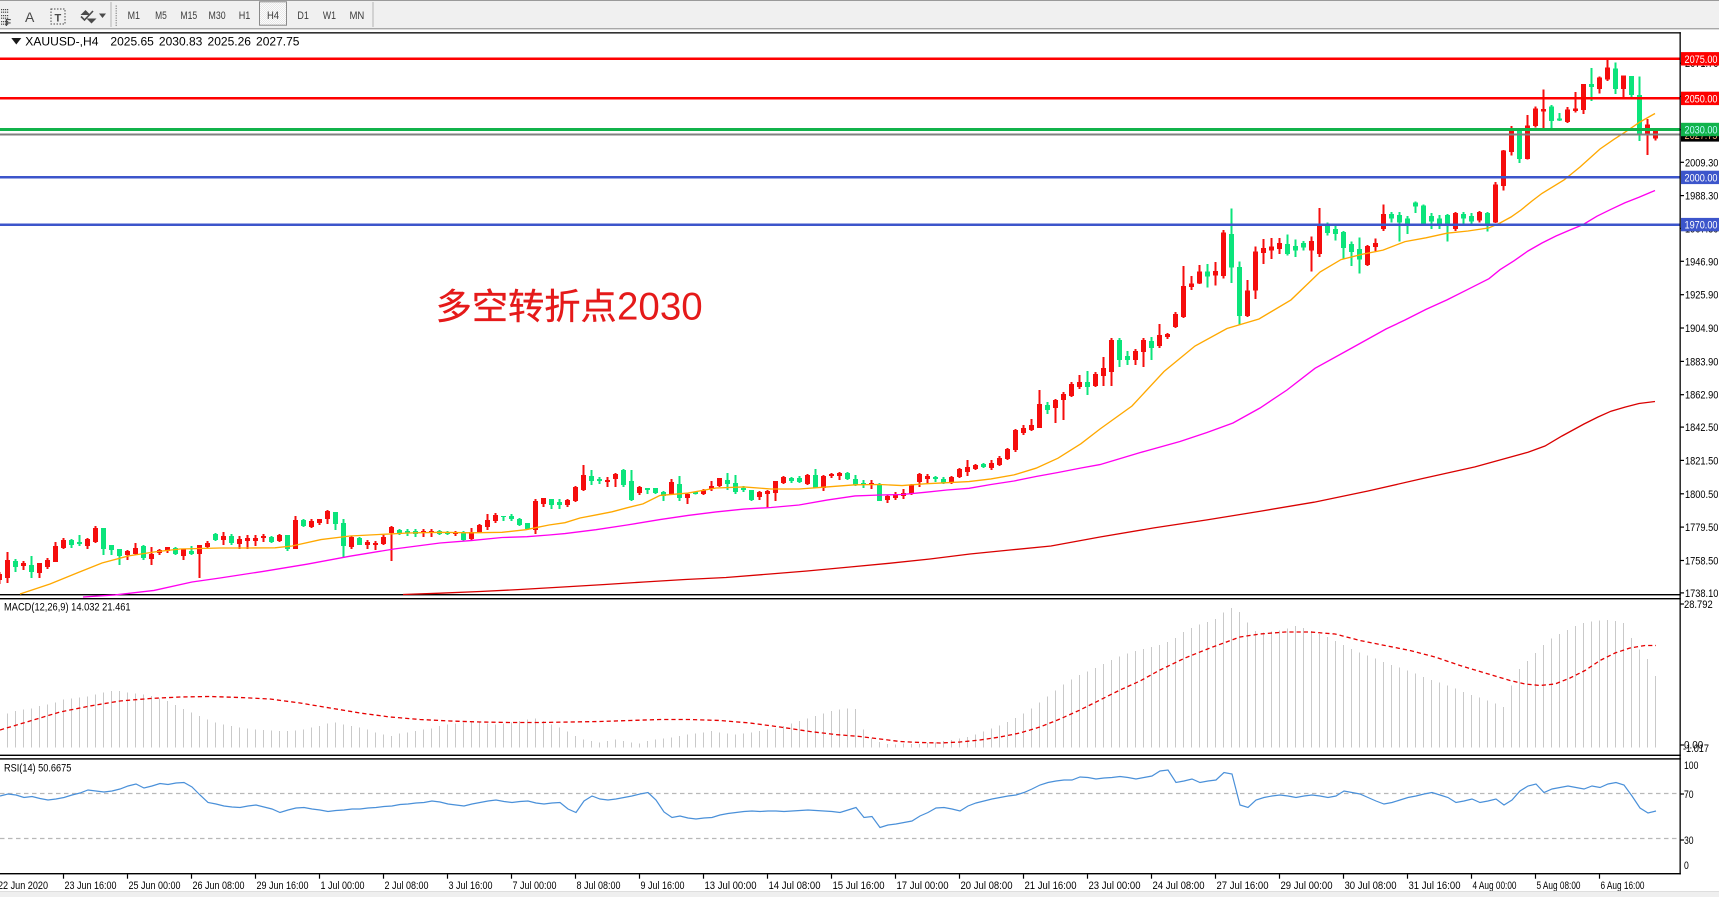  What do you see at coordinates (1701, 562) in the screenshot?
I see `svg-text: 1758.50` at bounding box center [1701, 562].